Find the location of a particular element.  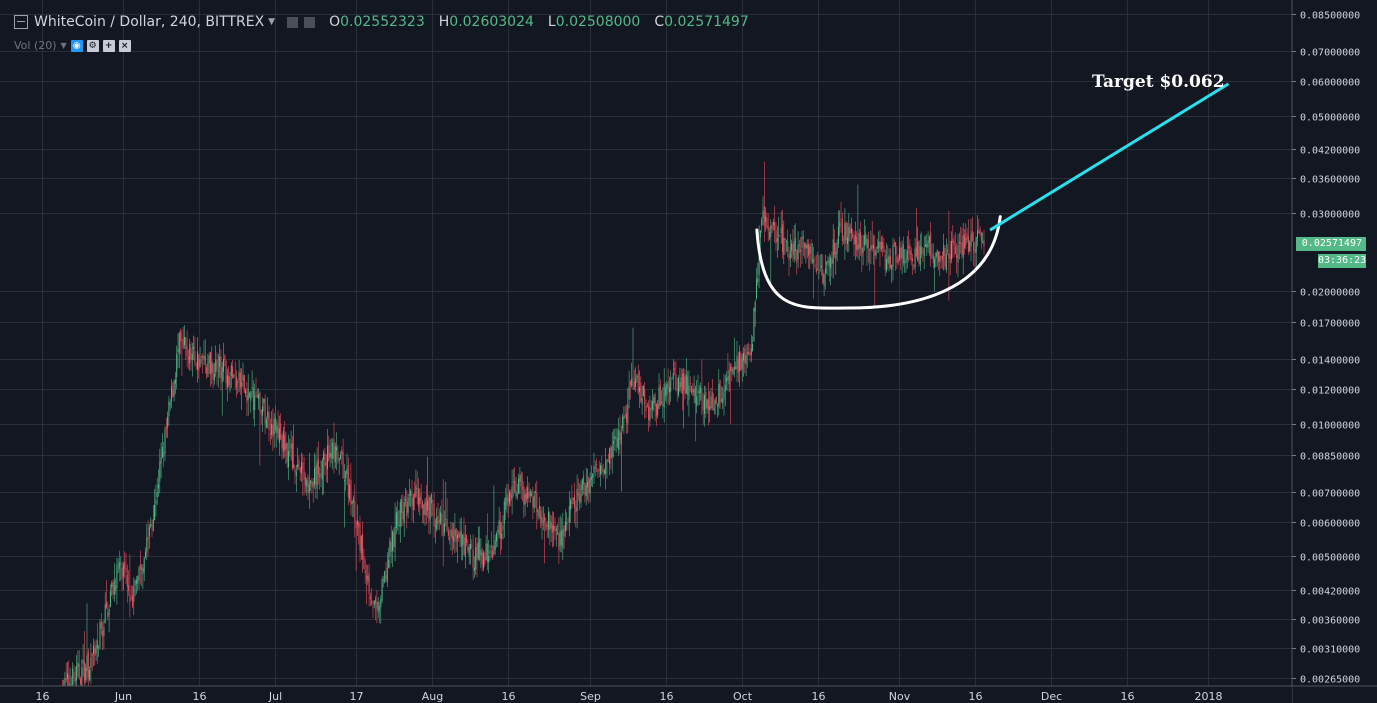

time-tick-label: 16 is located at coordinates (976, 696).